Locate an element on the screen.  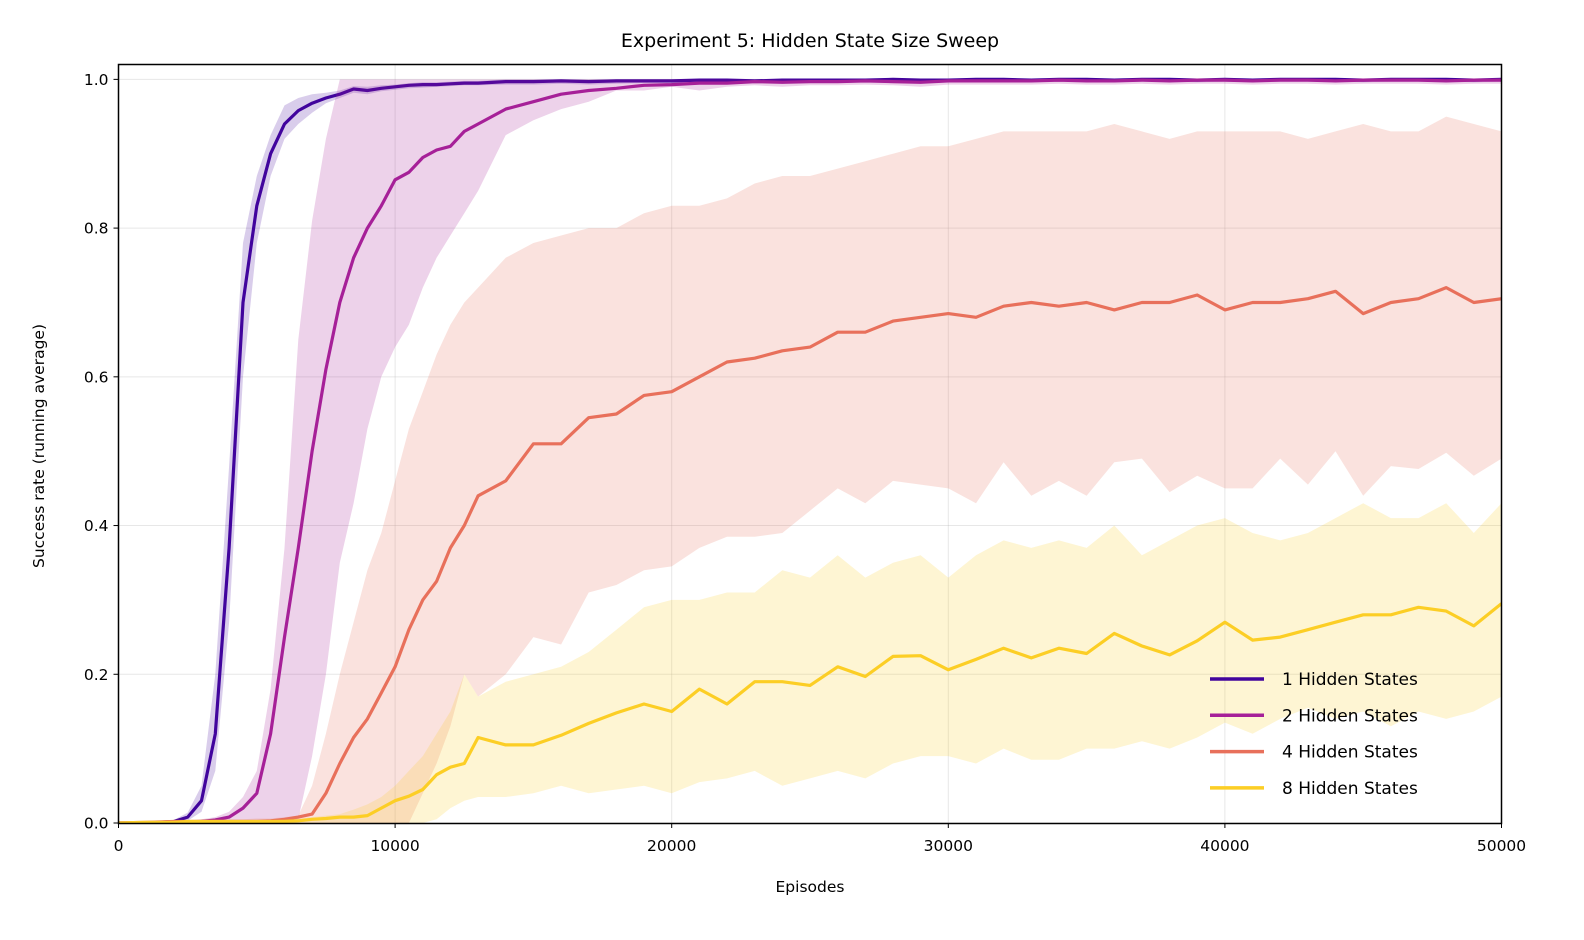
legend-item-3: 4 Hidden States is located at coordinates (1314, 753).